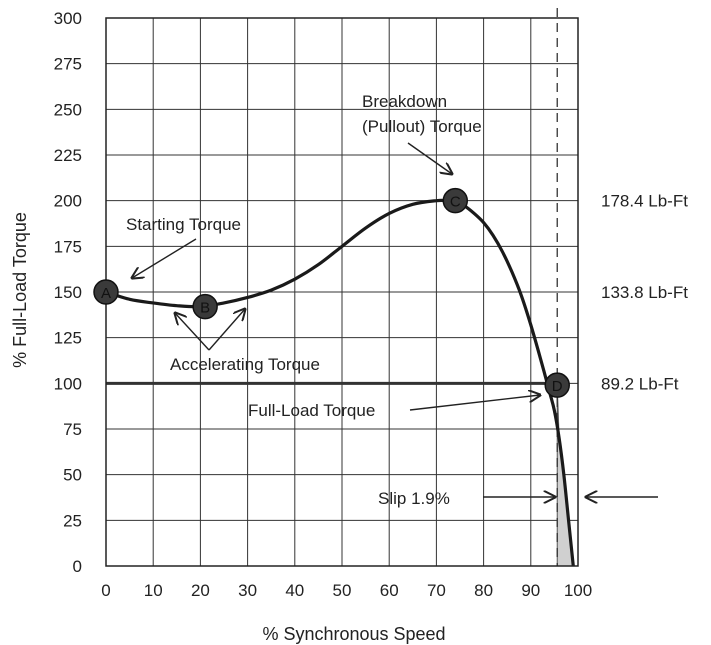 This screenshot has height=645, width=711. What do you see at coordinates (342, 590) in the screenshot?
I see `x-tick-50: 50` at bounding box center [342, 590].